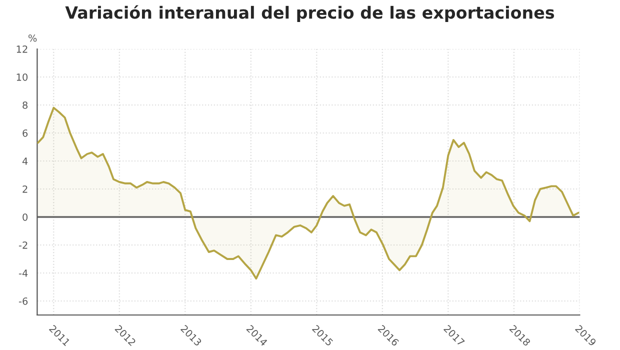 Image resolution: width=620 pixels, height=350 pixels. I want to click on y-tick-label: 8, so click(25, 105).